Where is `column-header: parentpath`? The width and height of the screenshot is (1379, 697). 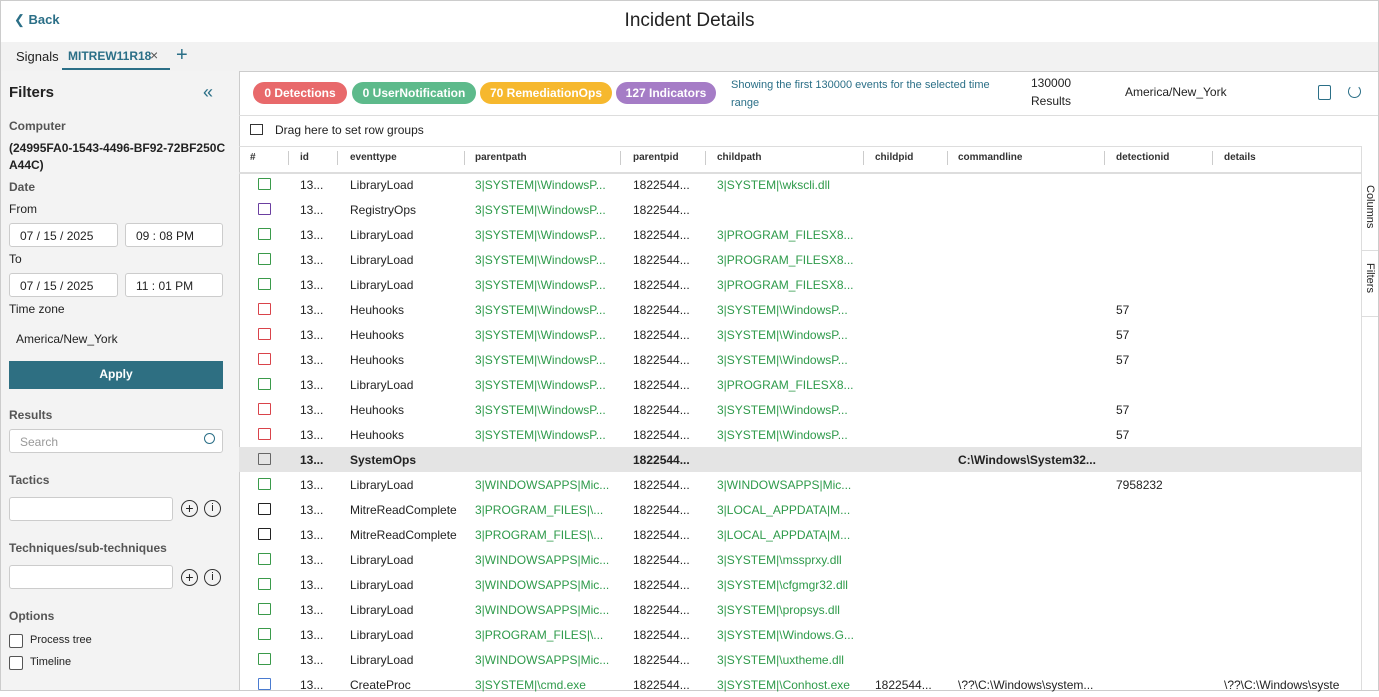
column-header: parentpath is located at coordinates (501, 157).